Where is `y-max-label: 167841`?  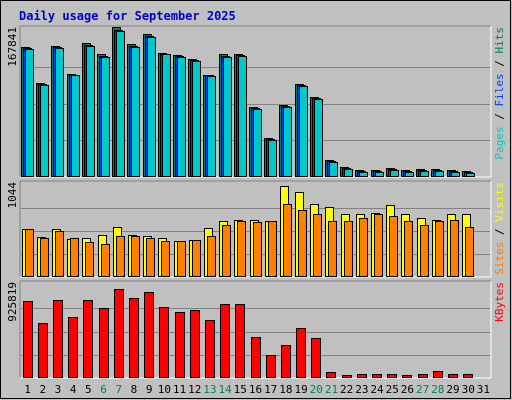
y-max-label: 167841 is located at coordinates (12, 47).